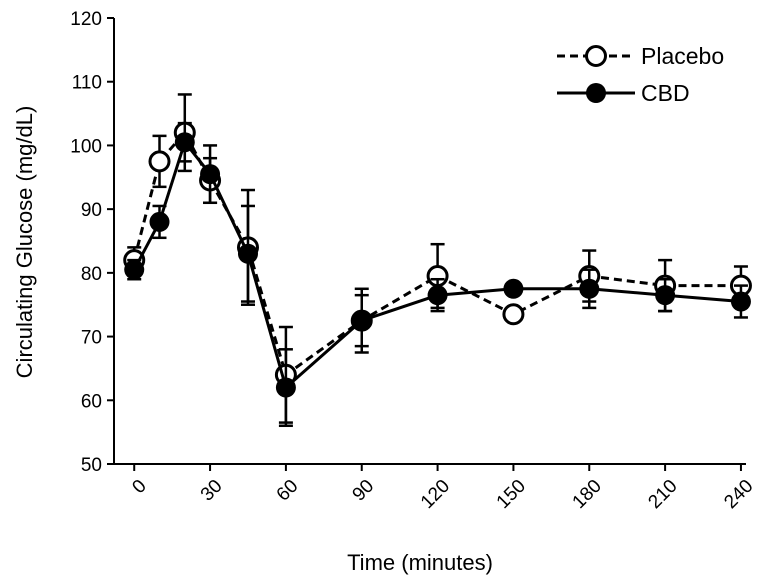  What do you see at coordinates (682, 56) in the screenshot?
I see `legend-placebo-label: Placebo` at bounding box center [682, 56].